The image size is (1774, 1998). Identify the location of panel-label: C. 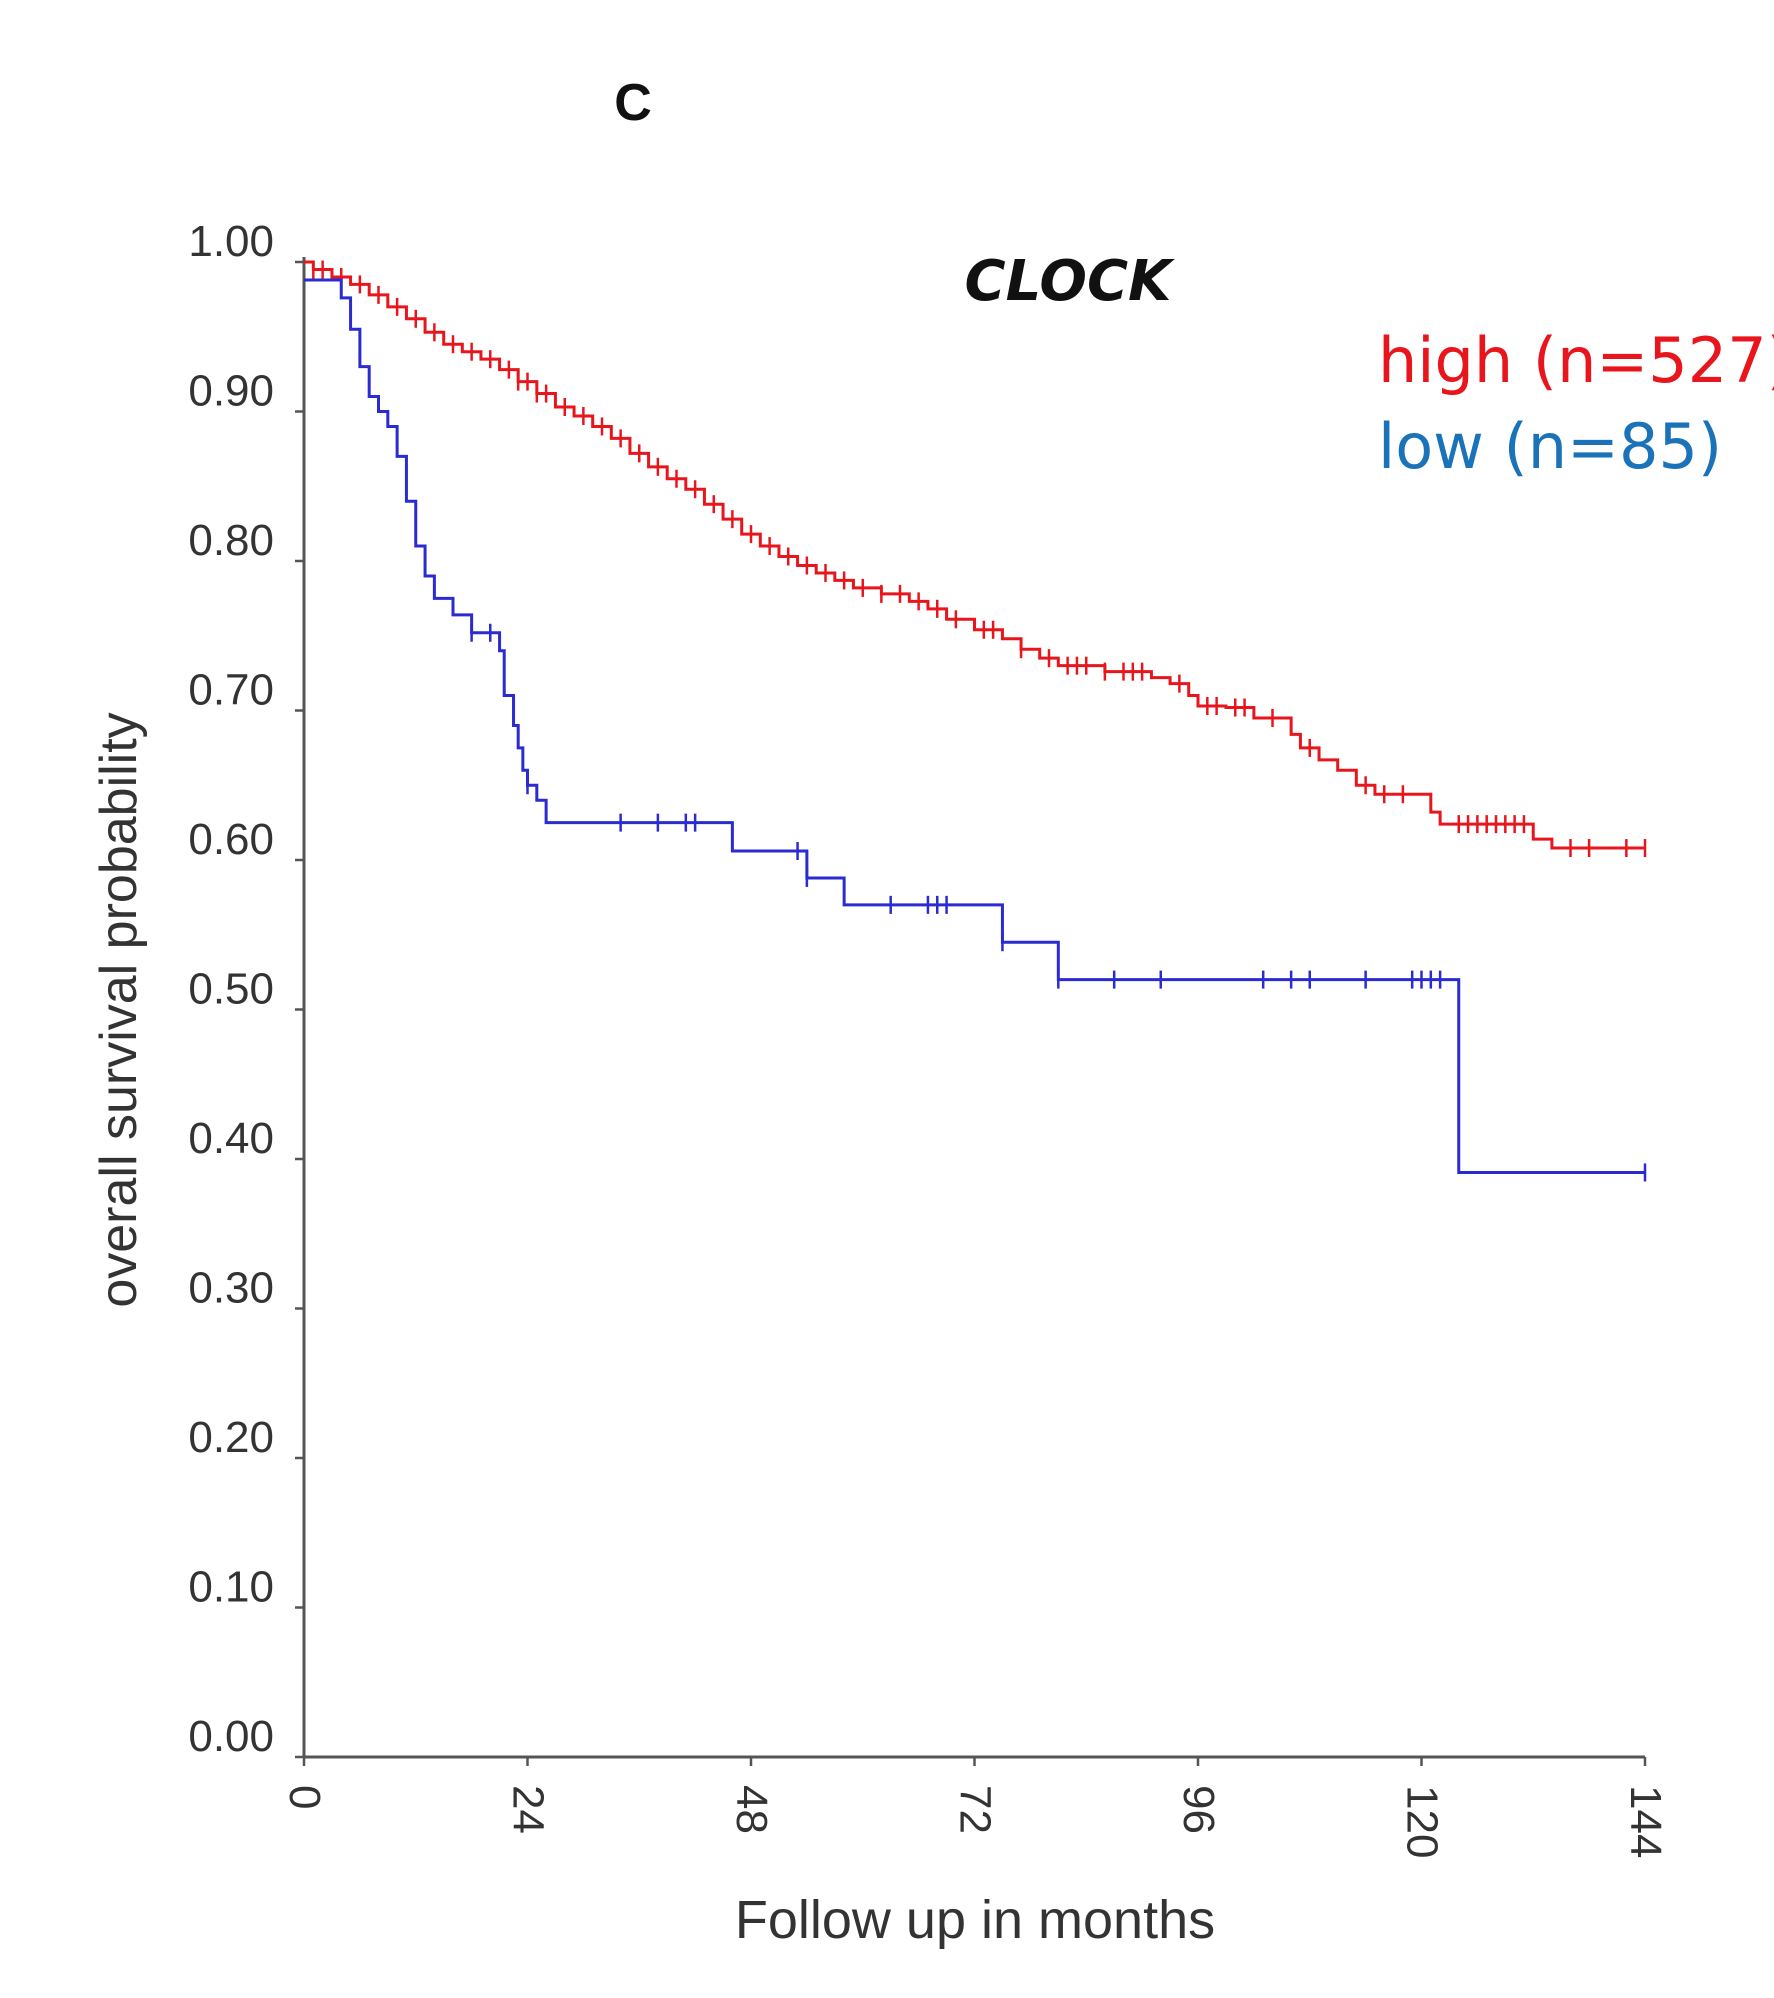
(633, 103).